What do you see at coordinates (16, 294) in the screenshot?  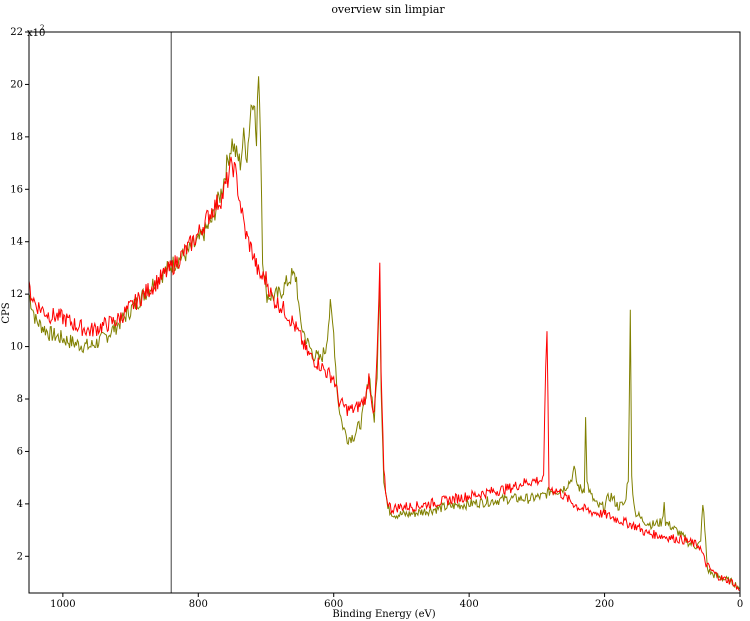 I see `y-tick-label: 12` at bounding box center [16, 294].